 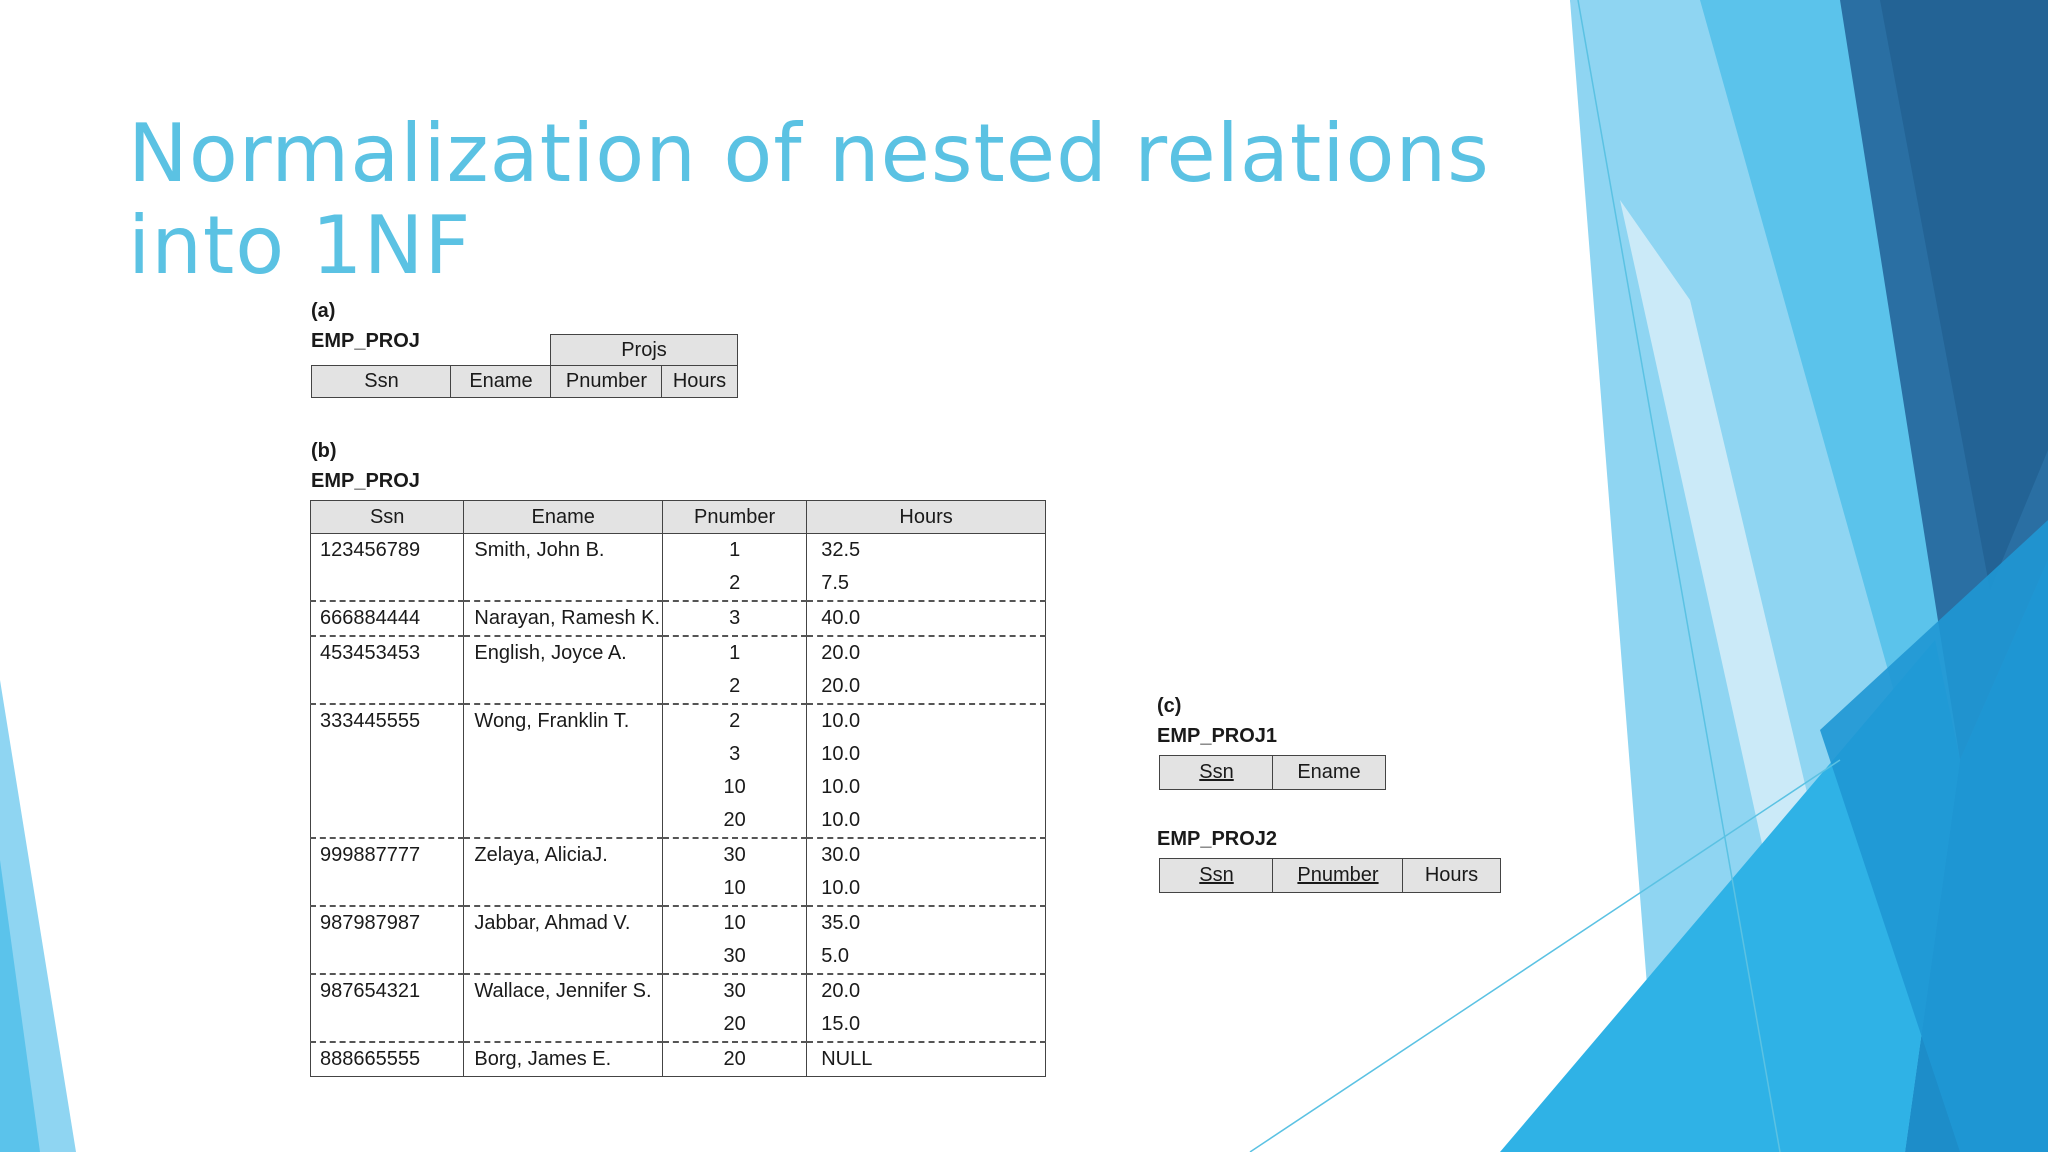 What do you see at coordinates (550, 653) in the screenshot?
I see `ename-value: English, Joyce A.` at bounding box center [550, 653].